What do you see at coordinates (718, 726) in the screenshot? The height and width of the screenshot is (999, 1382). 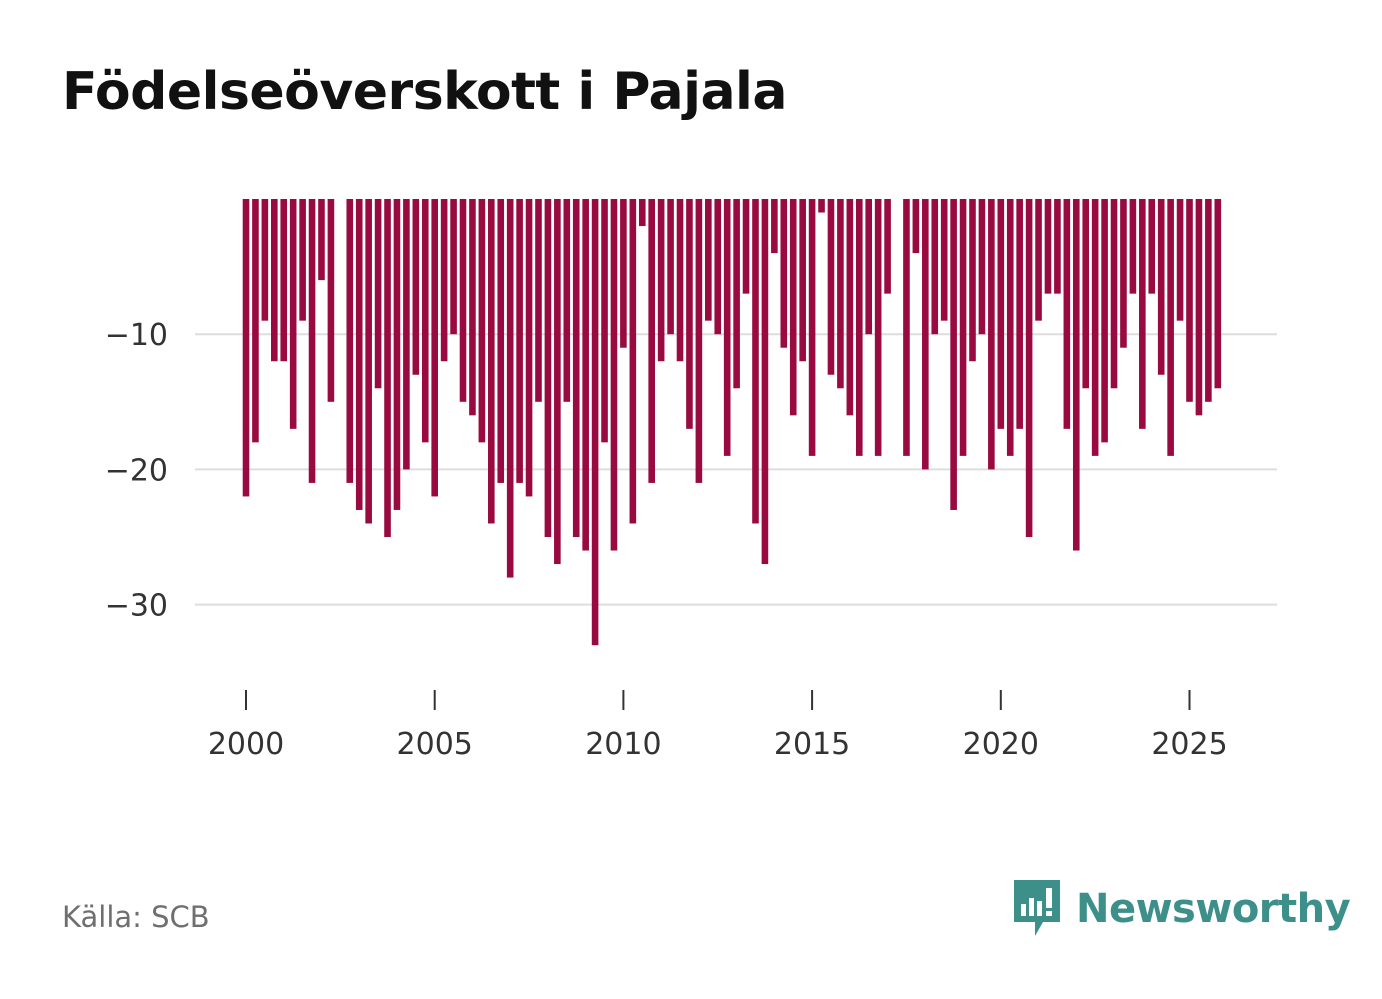 I see `x-axis: 2000 2005 2010 2015 2020 2025` at bounding box center [718, 726].